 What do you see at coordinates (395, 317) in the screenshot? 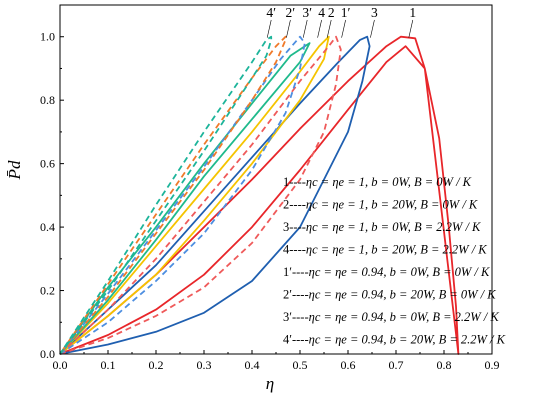
I see `legend-text: ----ηc = ηe = 0.94, b = 0W, B = 2.2W / K` at bounding box center [395, 317].